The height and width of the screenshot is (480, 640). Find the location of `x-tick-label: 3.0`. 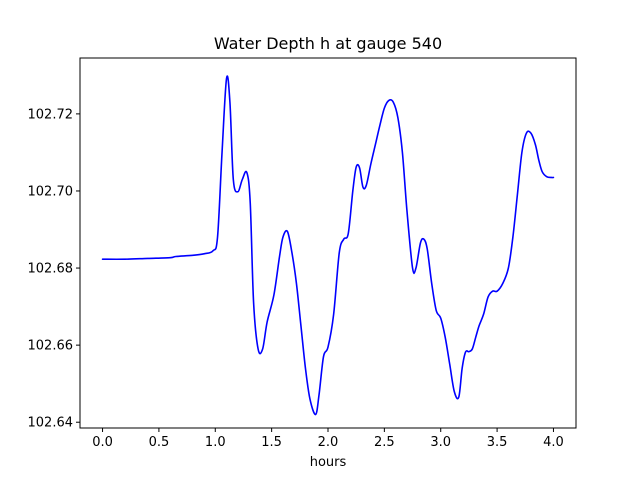

x-tick-label: 3.0 is located at coordinates (440, 442).